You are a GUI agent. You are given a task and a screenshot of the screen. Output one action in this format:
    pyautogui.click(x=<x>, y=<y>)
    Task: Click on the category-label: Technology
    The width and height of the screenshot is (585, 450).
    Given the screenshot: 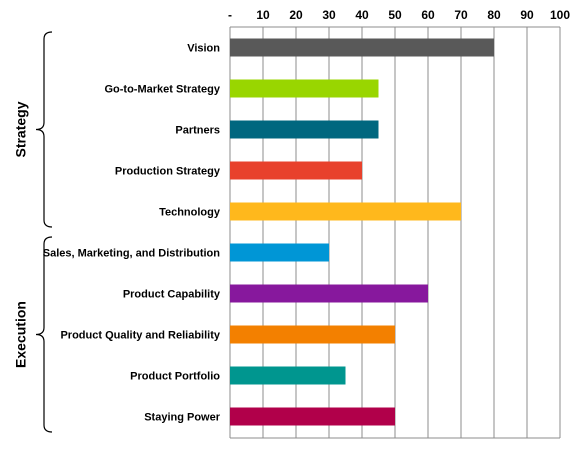 What is the action you would take?
    pyautogui.click(x=190, y=213)
    